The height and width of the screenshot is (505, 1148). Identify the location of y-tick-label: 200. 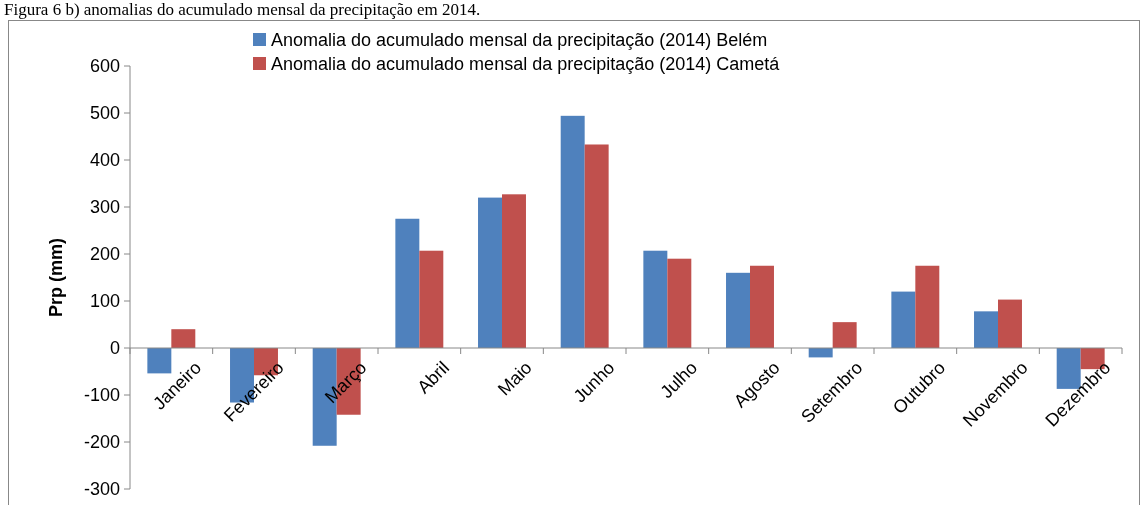
(104, 254).